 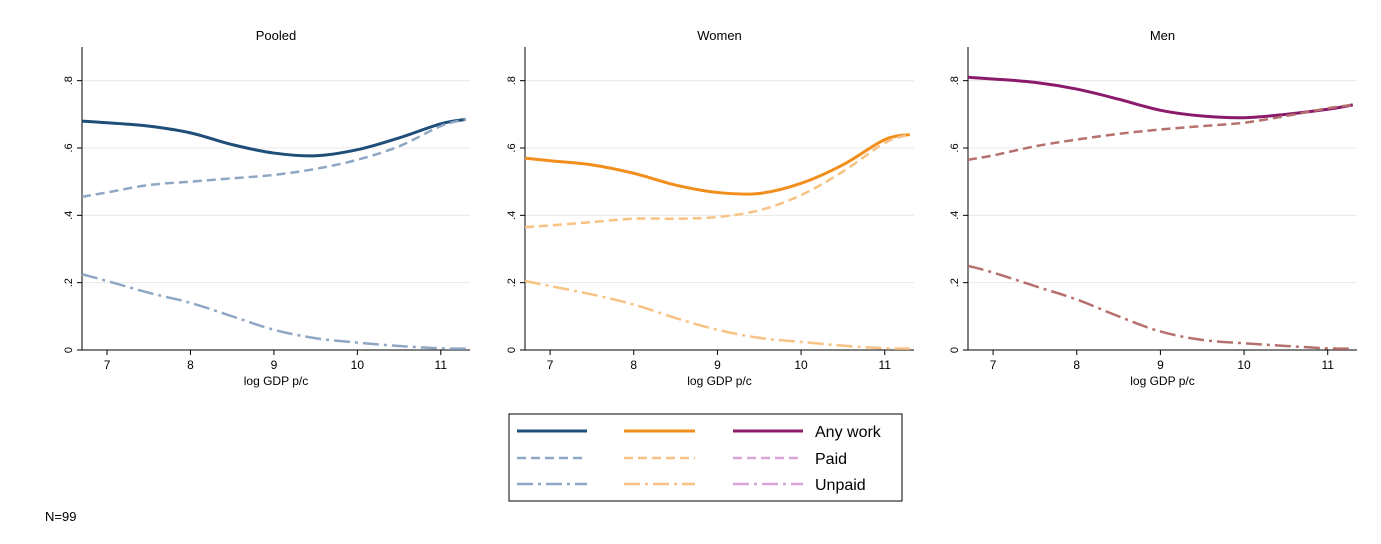 I want to click on panel-title: Women, so click(x=719, y=35).